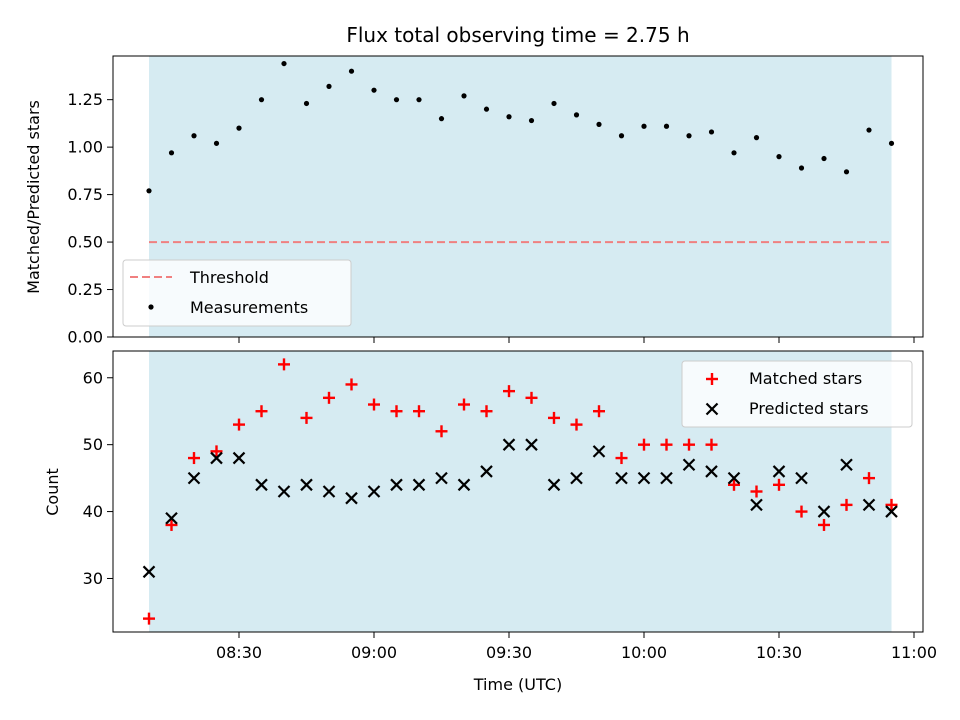 This screenshot has width=960, height=720. What do you see at coordinates (374, 652) in the screenshot?
I see `x-tick-label: 09:00` at bounding box center [374, 652].